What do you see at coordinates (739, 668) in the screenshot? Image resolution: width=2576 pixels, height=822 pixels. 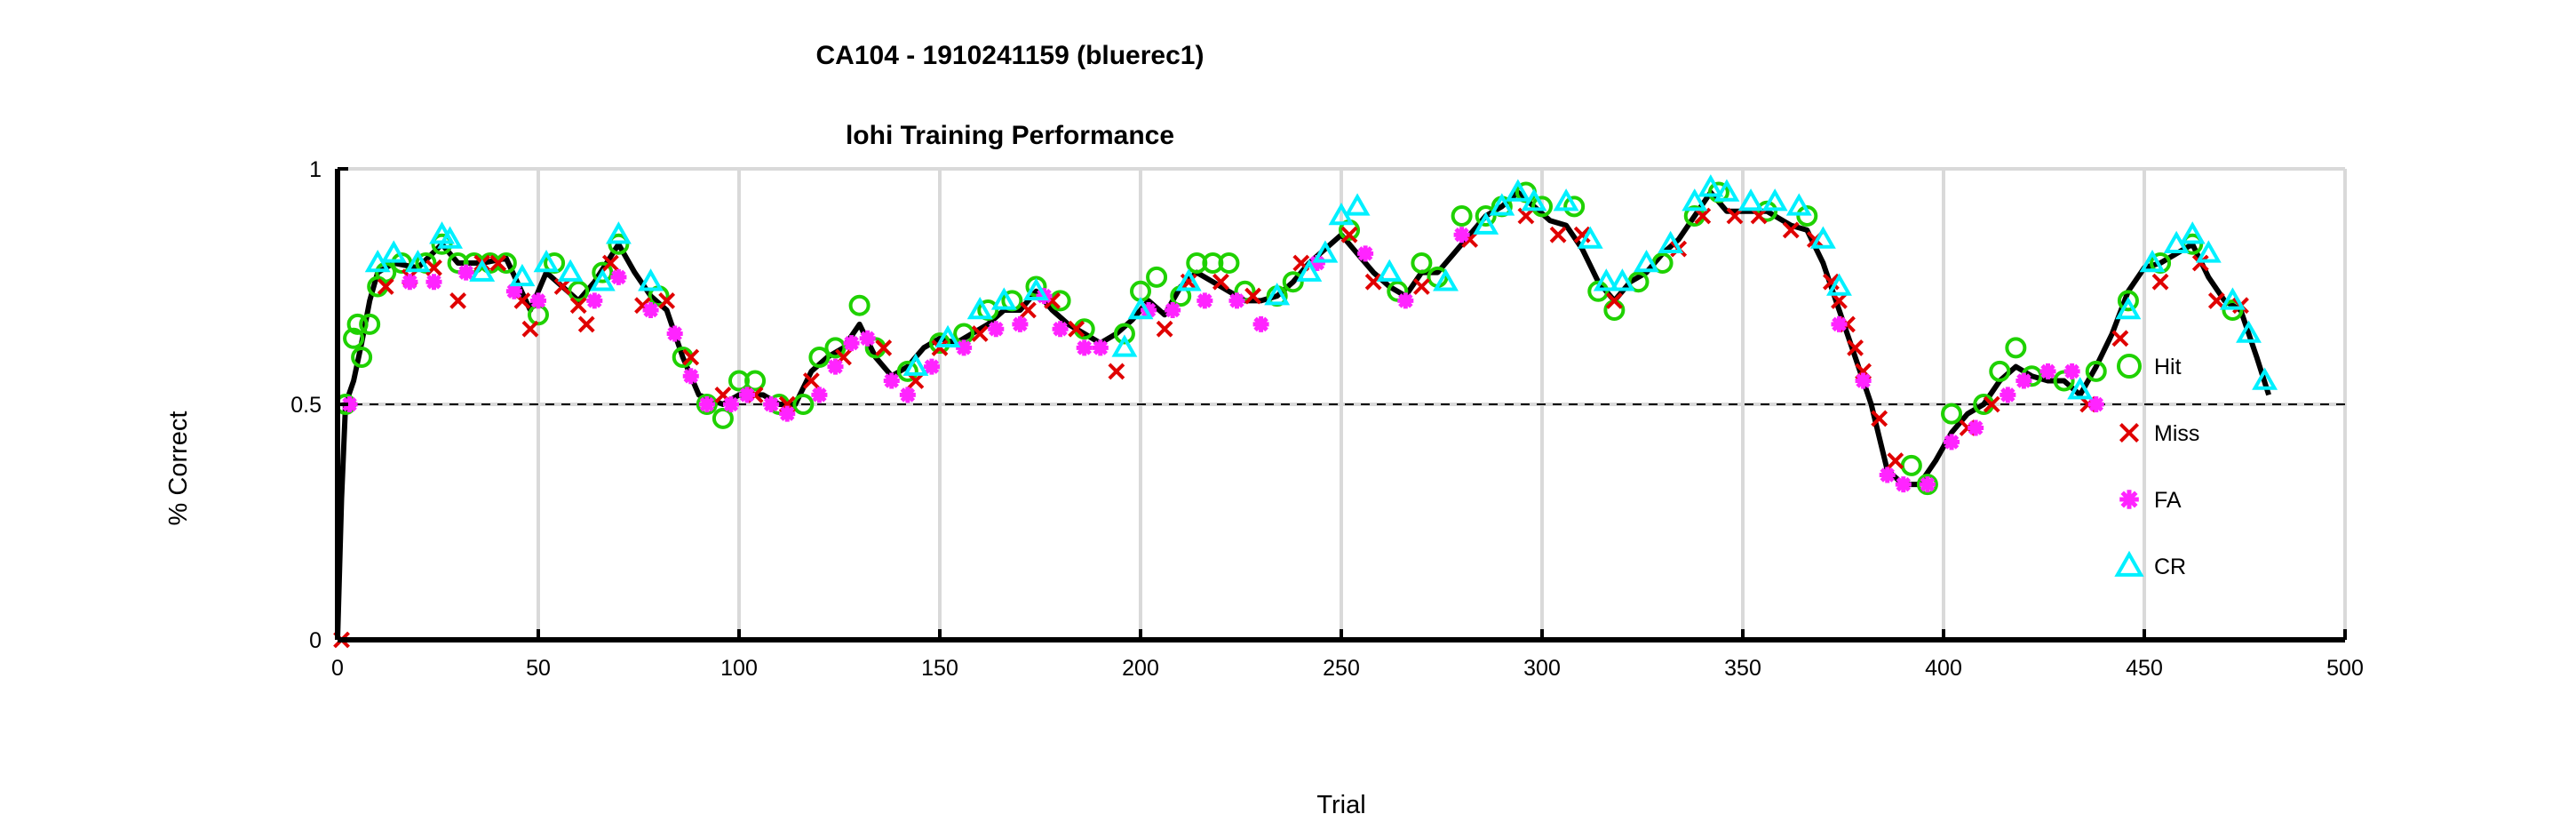 I see `x-tick-label: 100` at bounding box center [739, 668].